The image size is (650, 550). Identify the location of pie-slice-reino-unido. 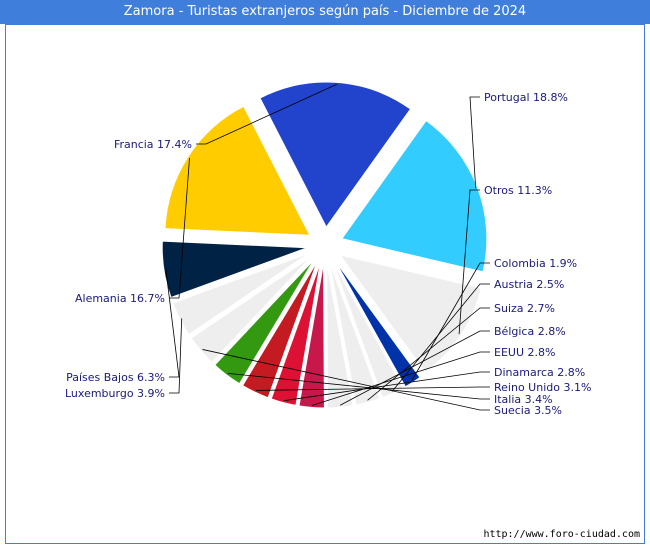
(279, 330).